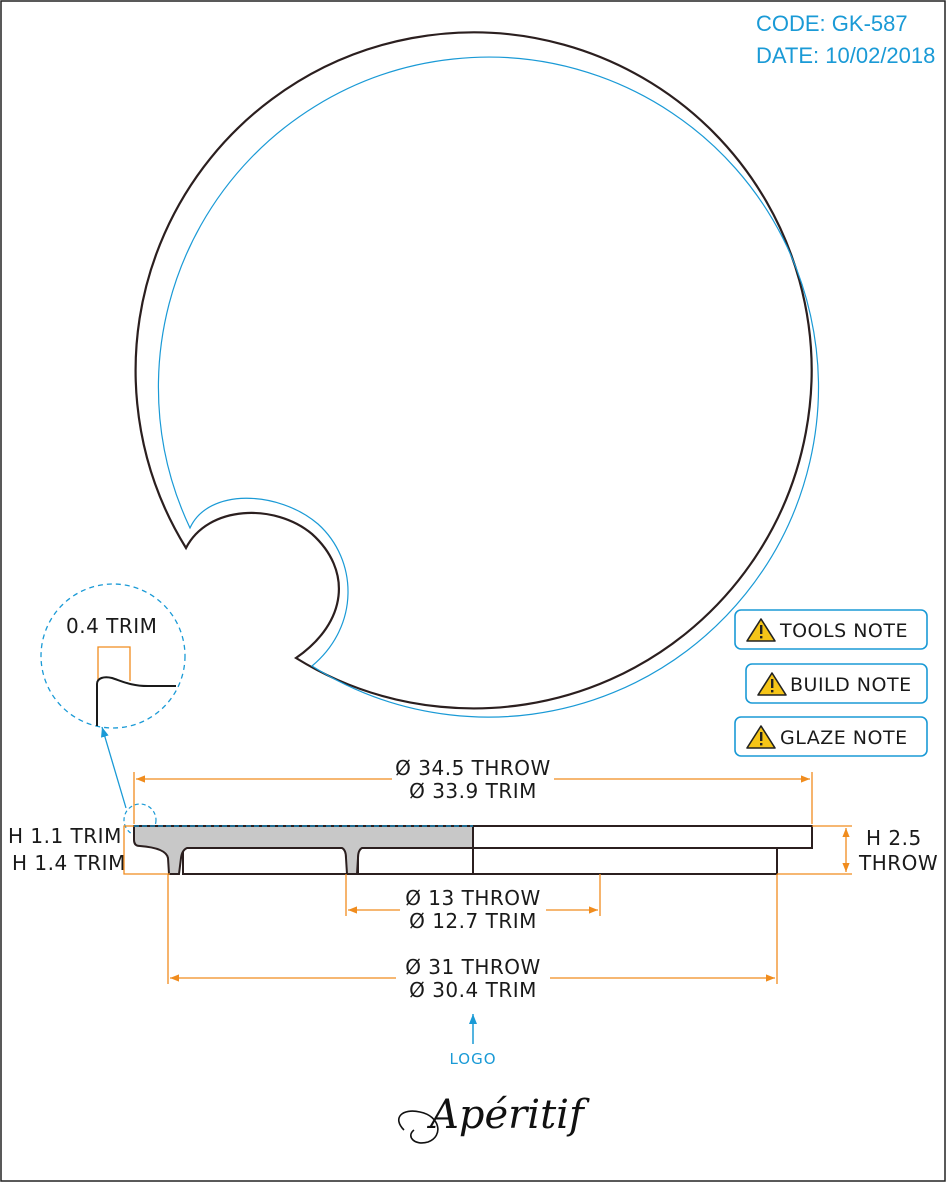 This screenshot has width=946, height=1182. What do you see at coordinates (843, 631) in the screenshot?
I see `tools-note-label: TOOLS NOTE` at bounding box center [843, 631].